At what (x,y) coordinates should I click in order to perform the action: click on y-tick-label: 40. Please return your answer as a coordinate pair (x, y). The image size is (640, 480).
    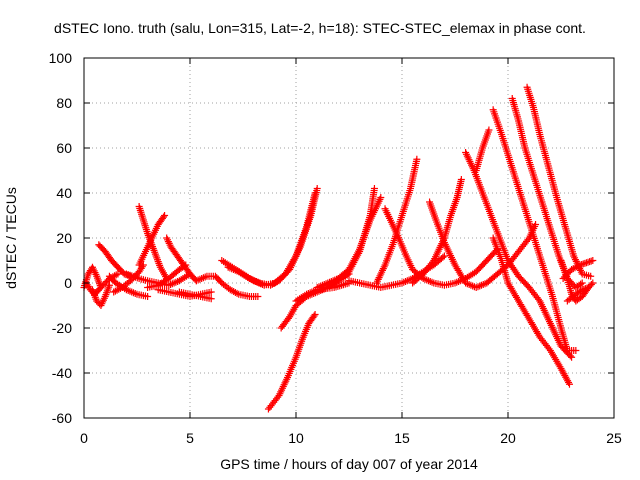
    Looking at the image, I should click on (64, 193).